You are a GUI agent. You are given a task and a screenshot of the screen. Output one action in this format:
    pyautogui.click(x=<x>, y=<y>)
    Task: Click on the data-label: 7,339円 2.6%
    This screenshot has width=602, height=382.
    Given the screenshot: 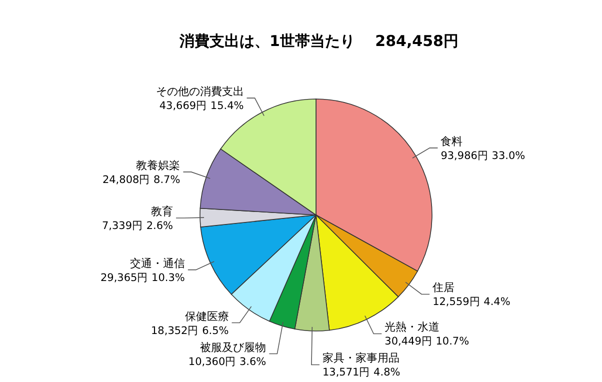 What is the action you would take?
    pyautogui.click(x=138, y=226)
    